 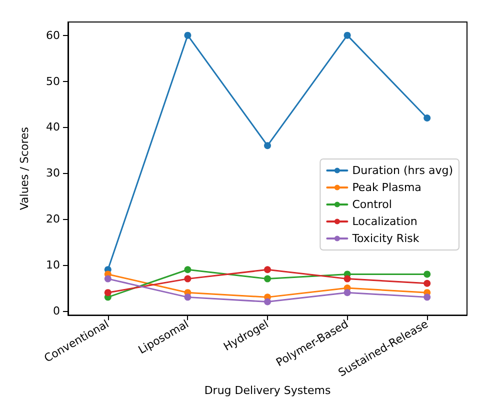 I want to click on y-tick-label: 10, so click(x=53, y=265).